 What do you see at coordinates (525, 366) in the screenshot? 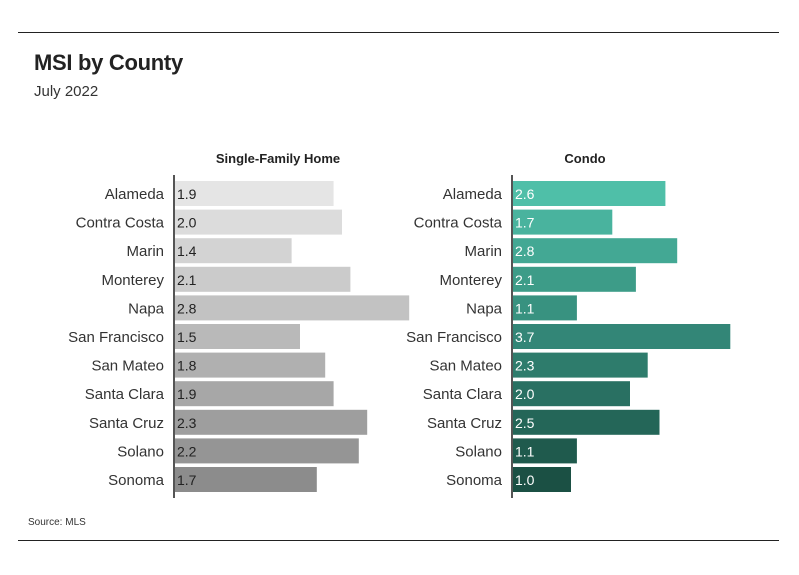
I see `condo-value-label: 2.3` at bounding box center [525, 366].